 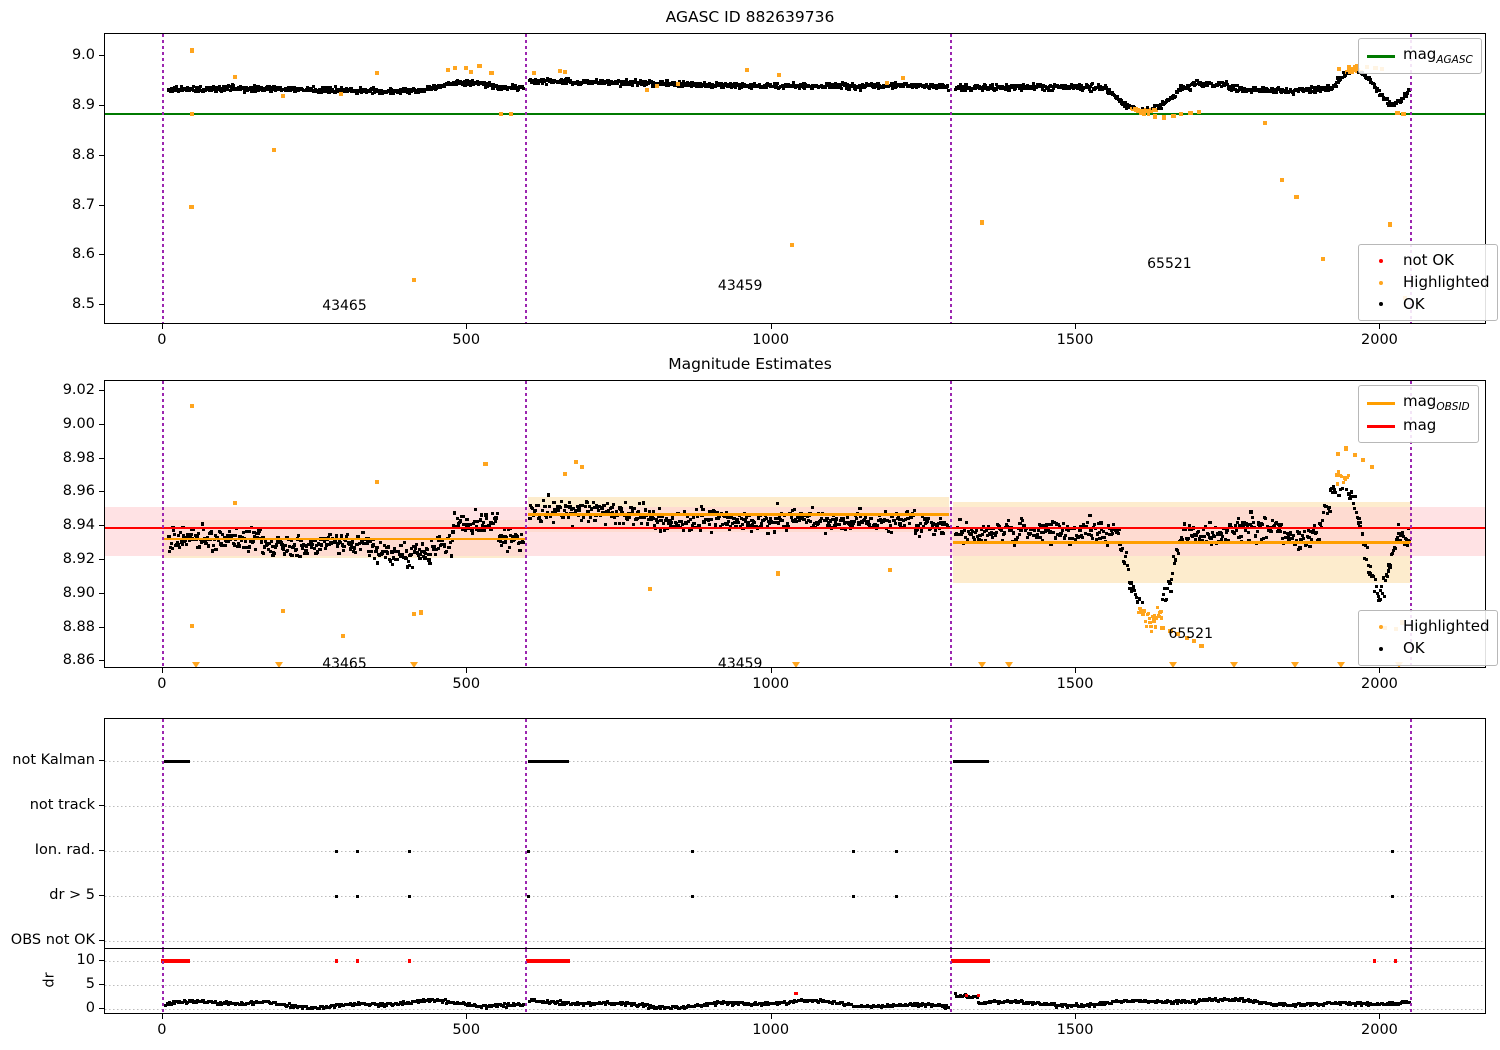 What do you see at coordinates (101, 255) in the screenshot?
I see `y-tick-mark` at bounding box center [101, 255].